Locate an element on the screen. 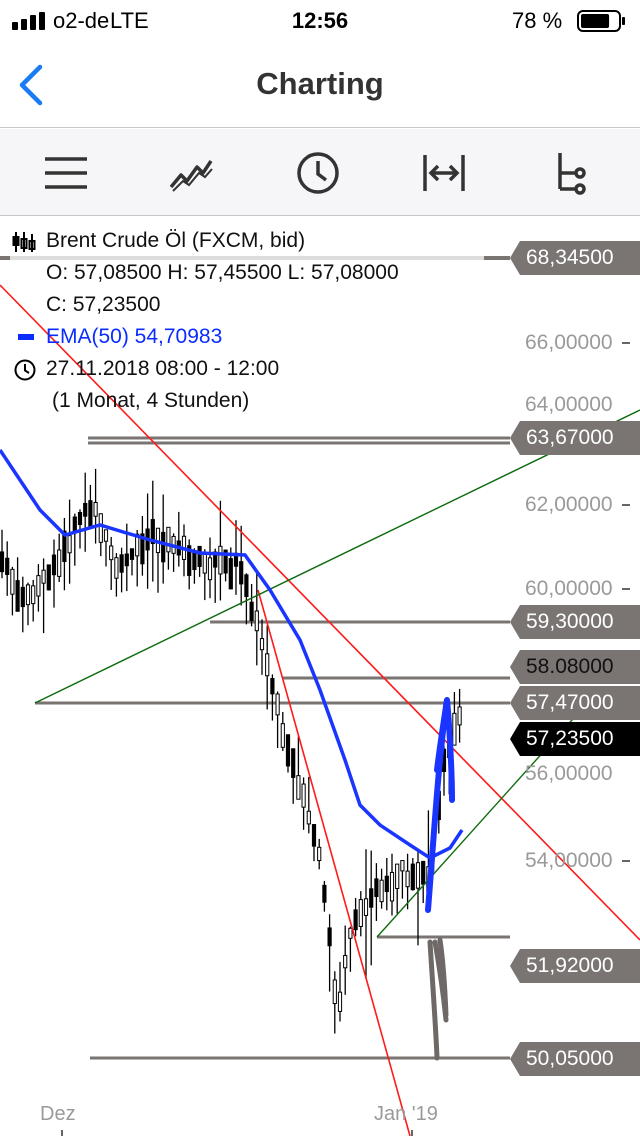  ema-value: EMA(50) 54,70983 is located at coordinates (134, 336).